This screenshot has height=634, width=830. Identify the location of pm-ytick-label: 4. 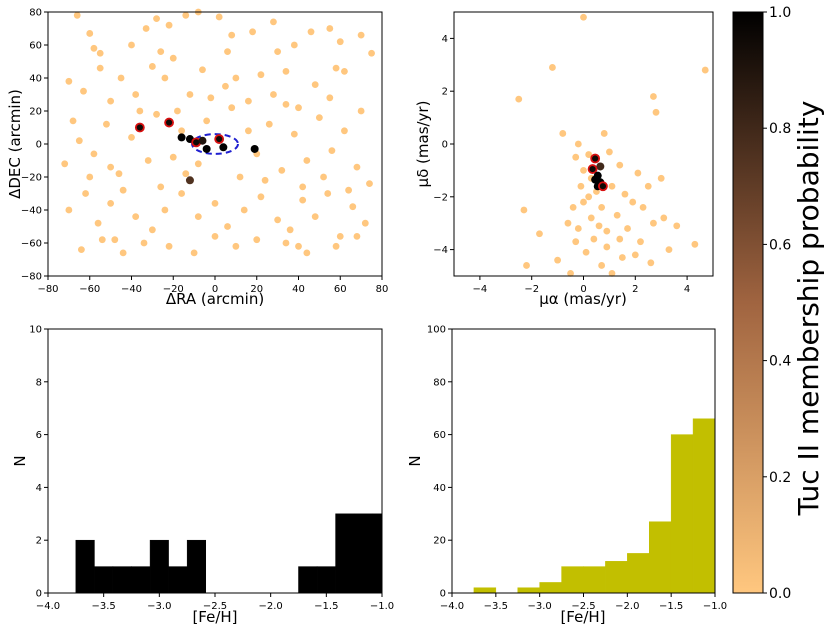
(445, 39).